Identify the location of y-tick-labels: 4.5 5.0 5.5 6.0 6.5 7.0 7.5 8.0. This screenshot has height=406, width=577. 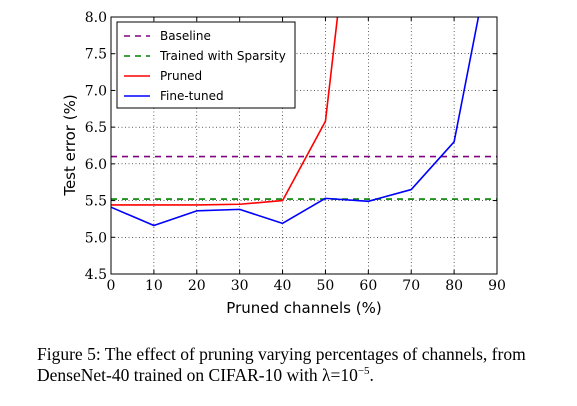
(96, 146).